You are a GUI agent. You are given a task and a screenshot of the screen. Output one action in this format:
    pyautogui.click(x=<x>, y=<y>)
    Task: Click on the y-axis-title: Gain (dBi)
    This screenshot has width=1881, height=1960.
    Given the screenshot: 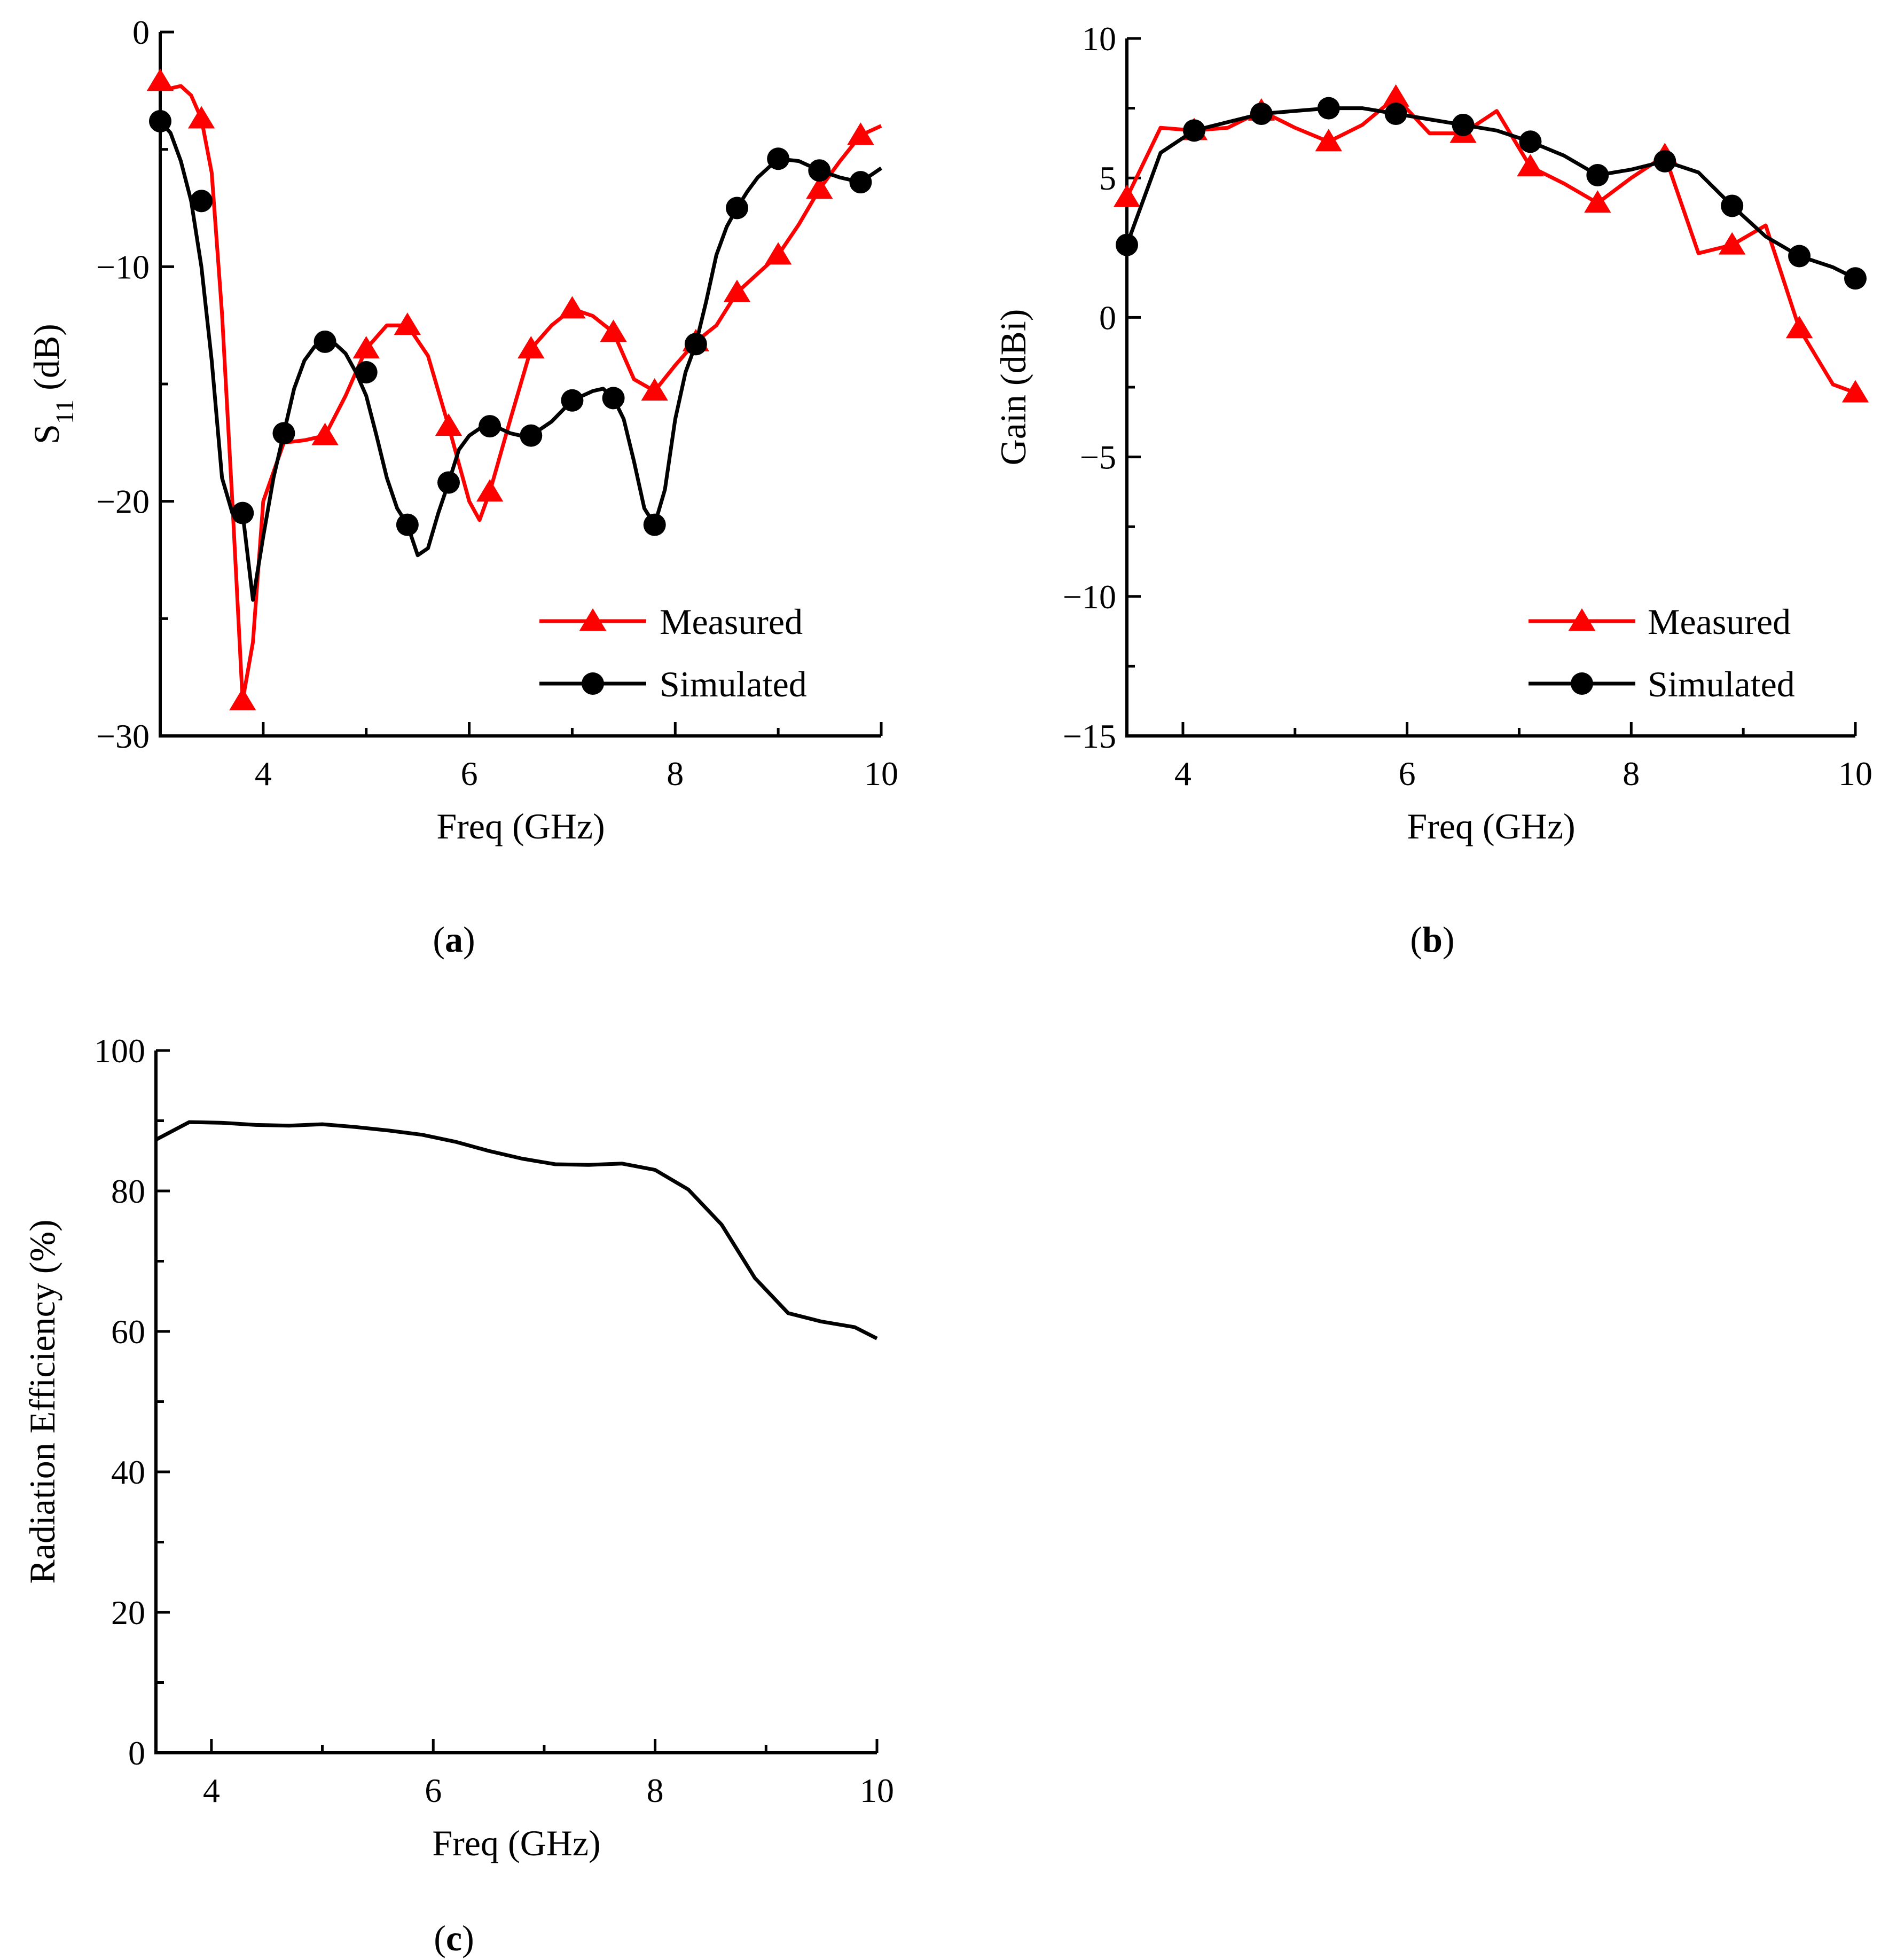 What is the action you would take?
    pyautogui.click(x=1013, y=387)
    